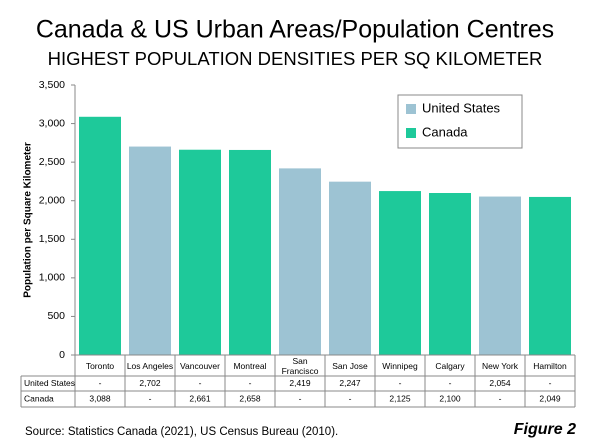 Image resolution: width=590 pixels, height=443 pixels. I want to click on table-cell: 2,661, so click(200, 398).